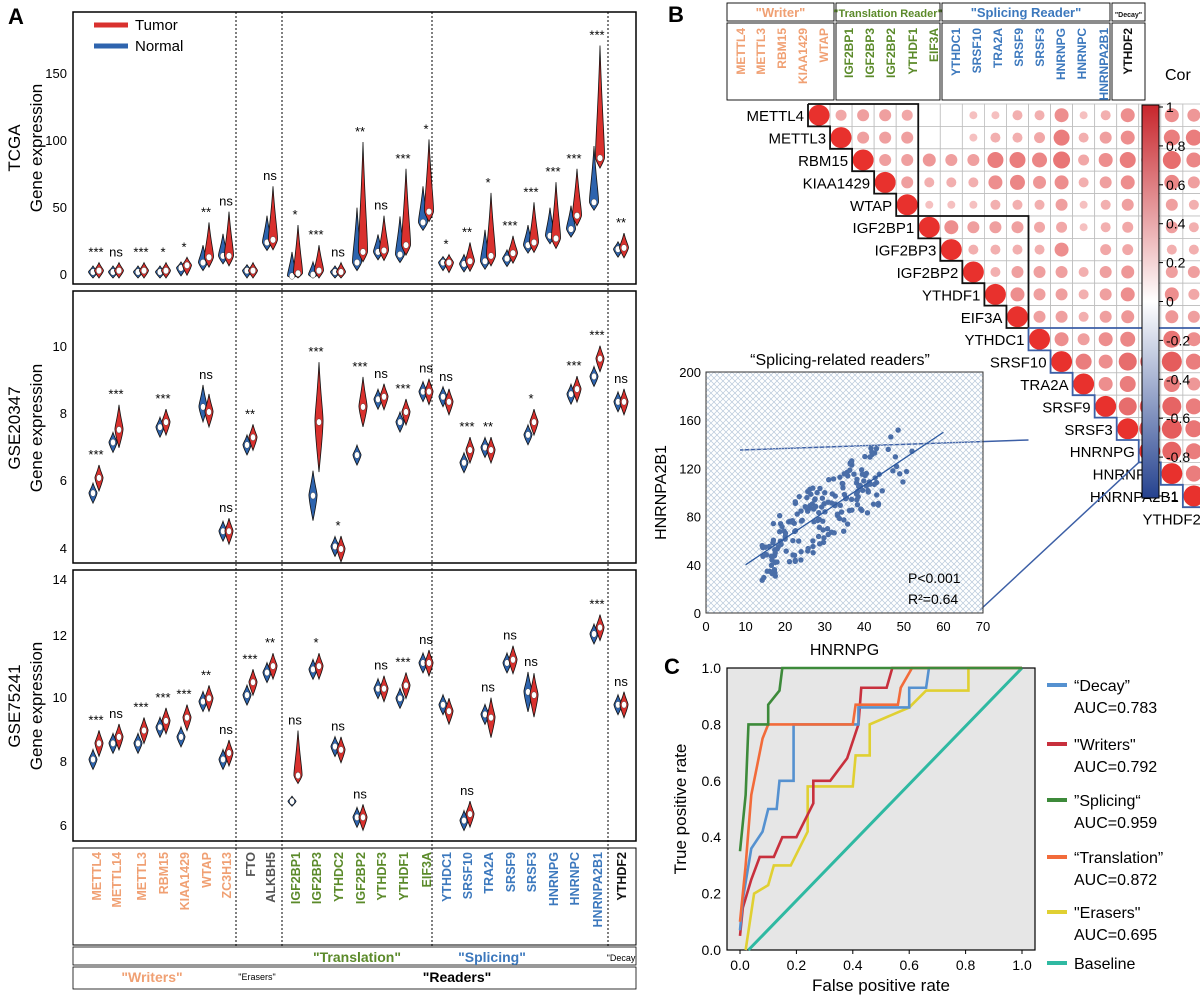 The height and width of the screenshot is (997, 1200). Describe the element at coordinates (509, 225) in the screenshot. I see `sig-label-SRSF9: ***` at that location.